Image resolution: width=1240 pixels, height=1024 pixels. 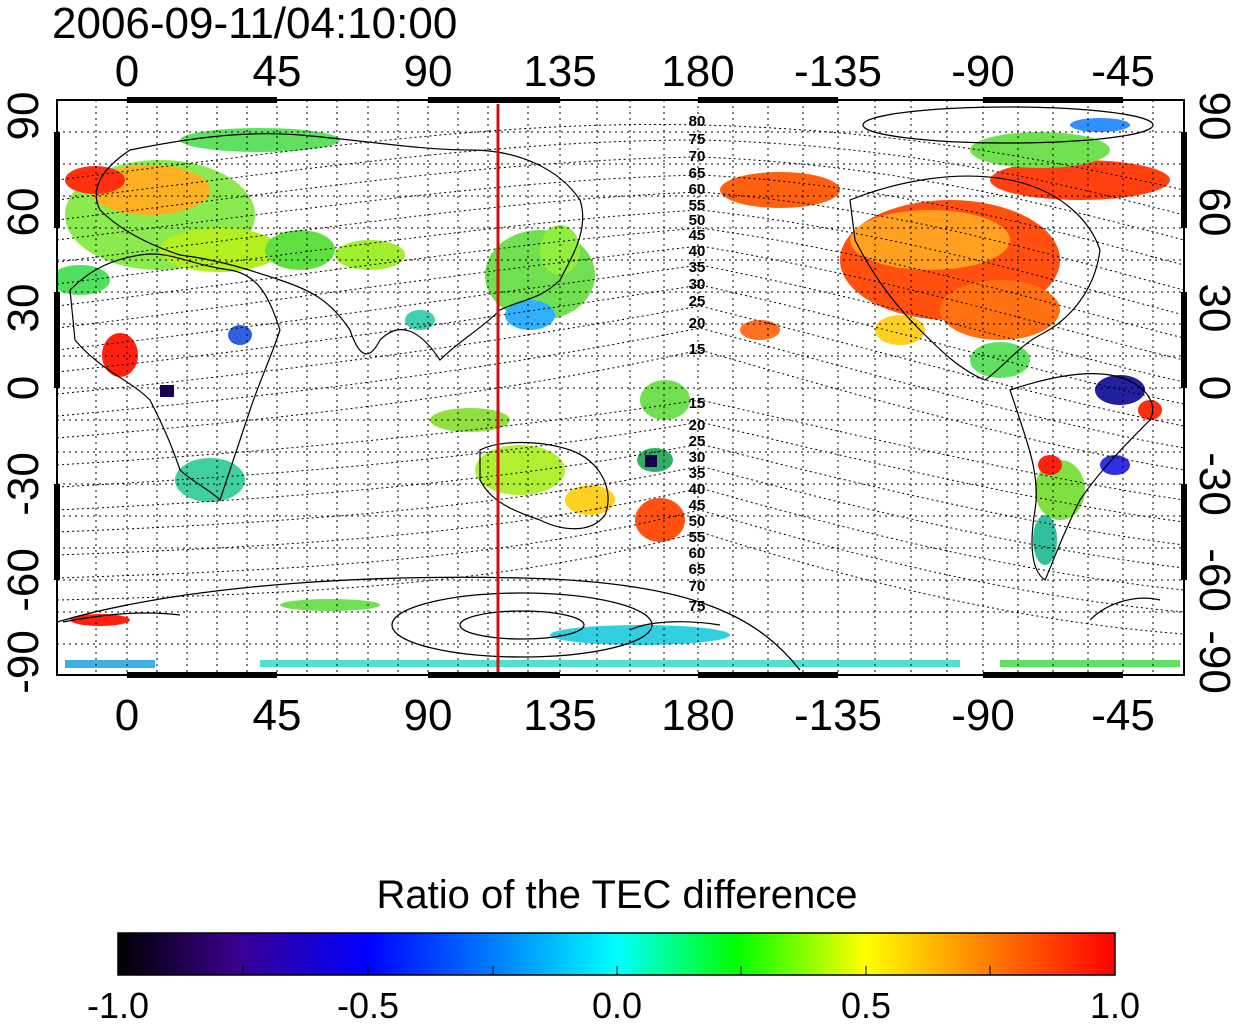 I want to click on right-lat-tick: -90, so click(x=1214, y=662).